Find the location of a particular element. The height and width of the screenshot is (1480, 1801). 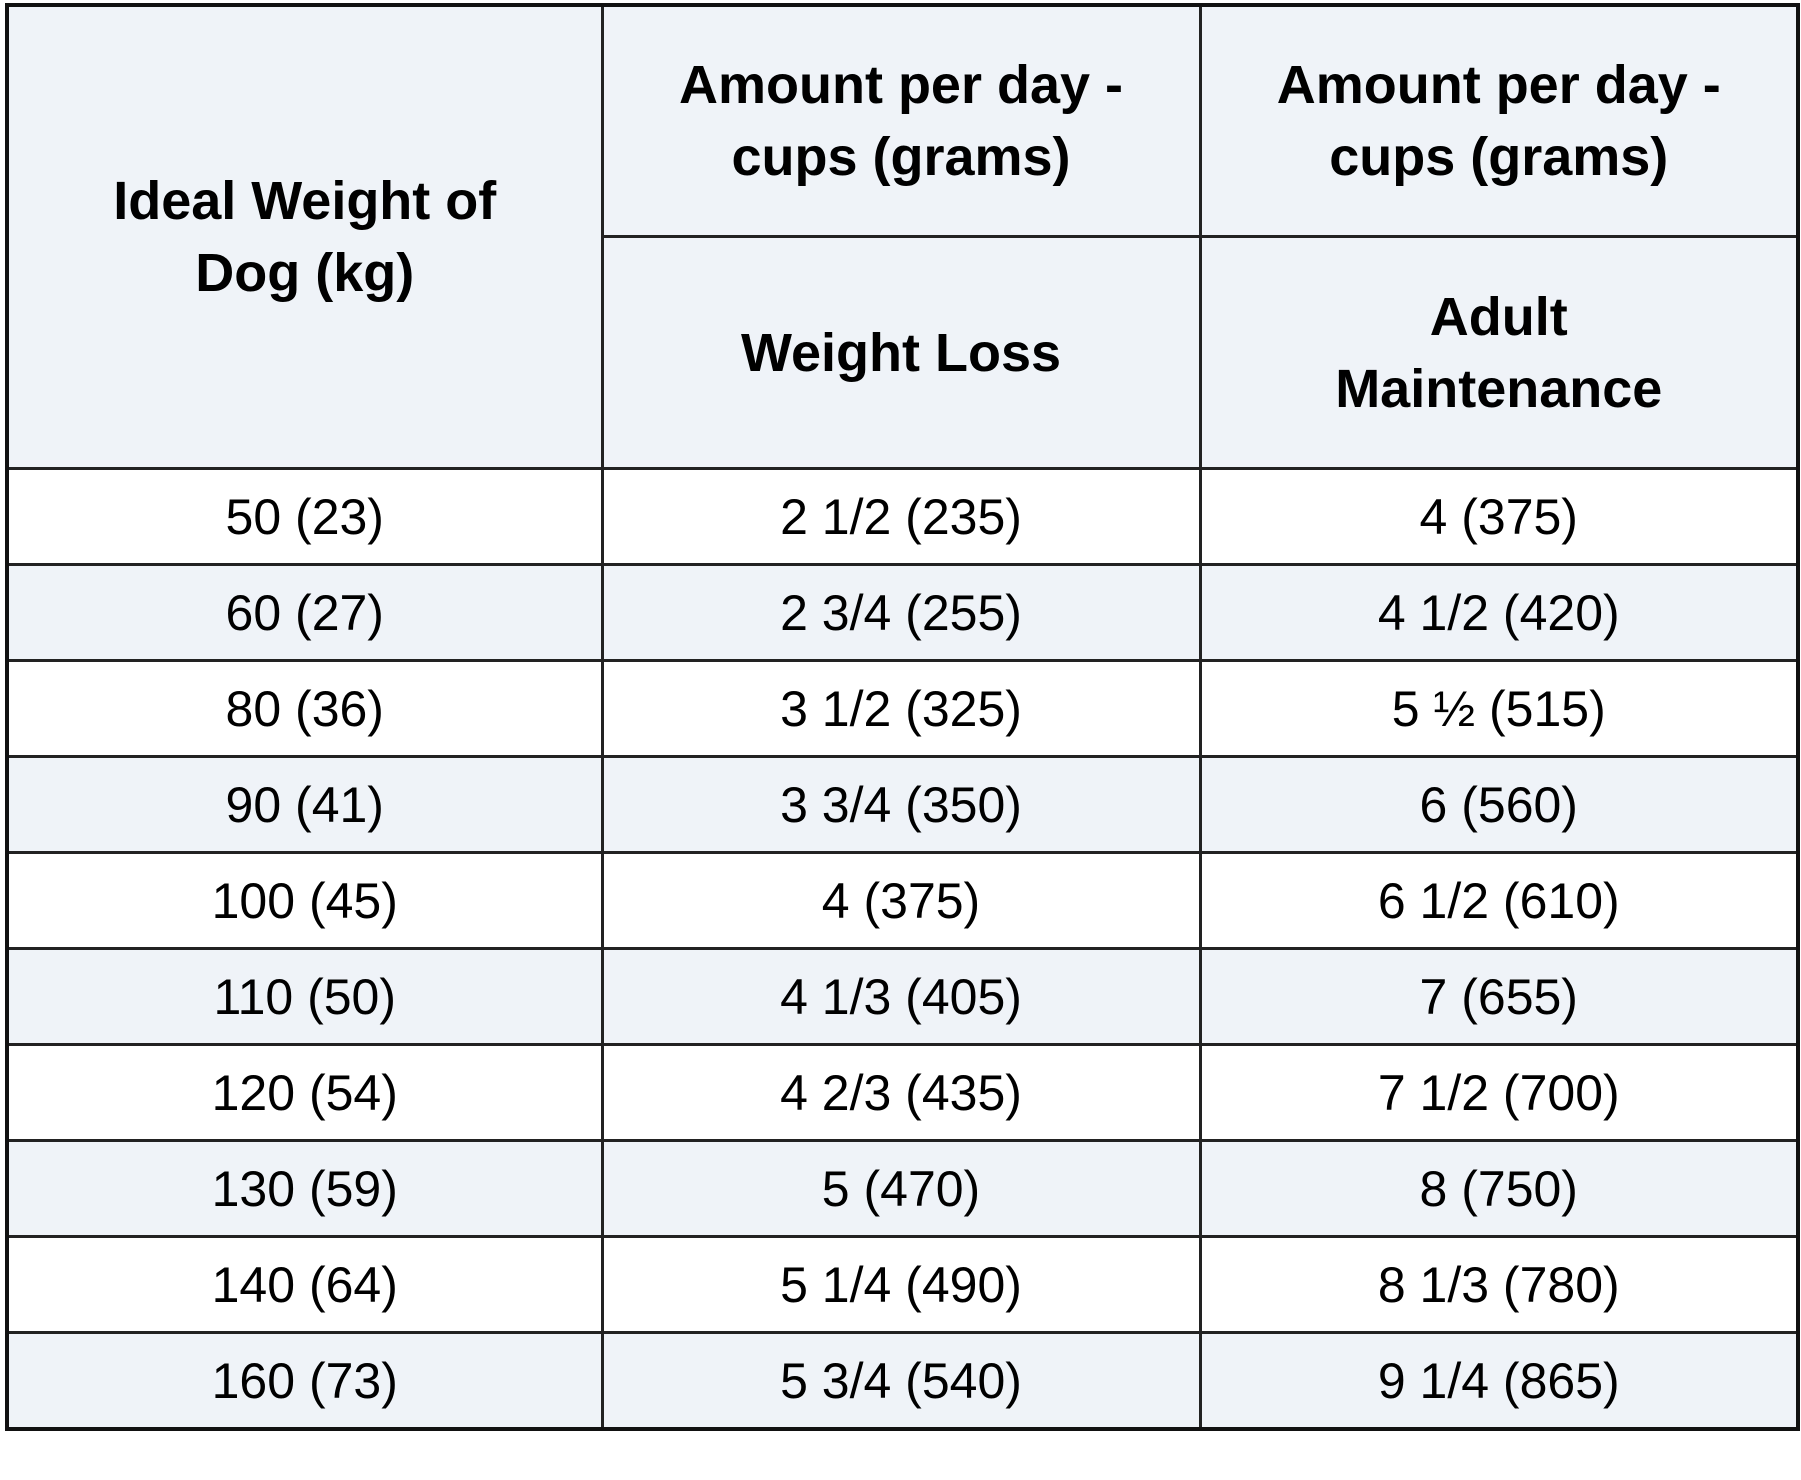

cell-weight-loss: 4 (375) is located at coordinates (901, 900).